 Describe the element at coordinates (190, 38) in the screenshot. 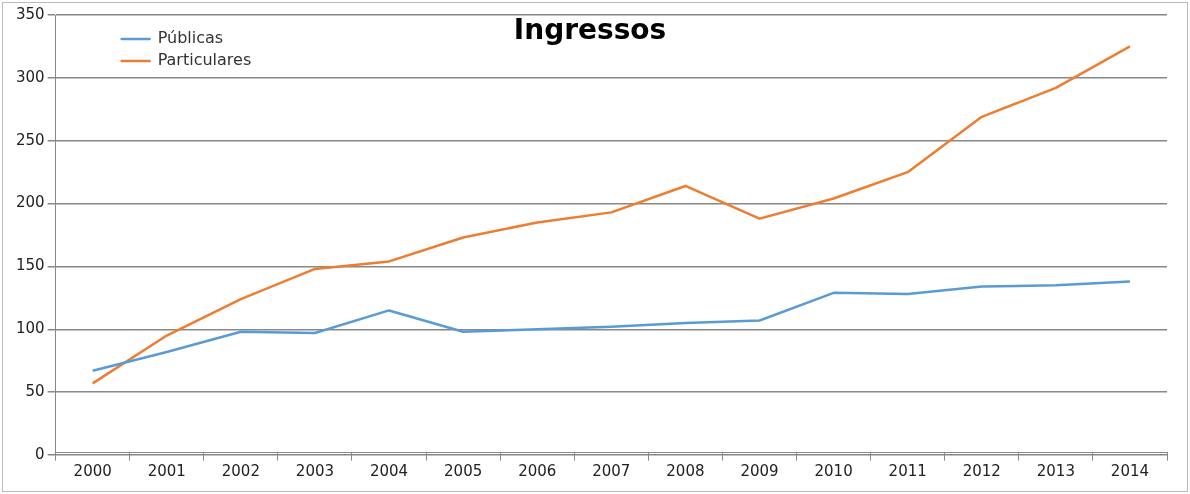

I see `legend-label: Públicas` at that location.